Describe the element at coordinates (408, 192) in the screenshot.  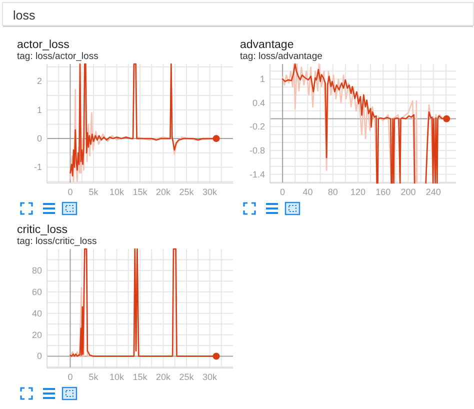
I see `x-tick-label: 200` at that location.